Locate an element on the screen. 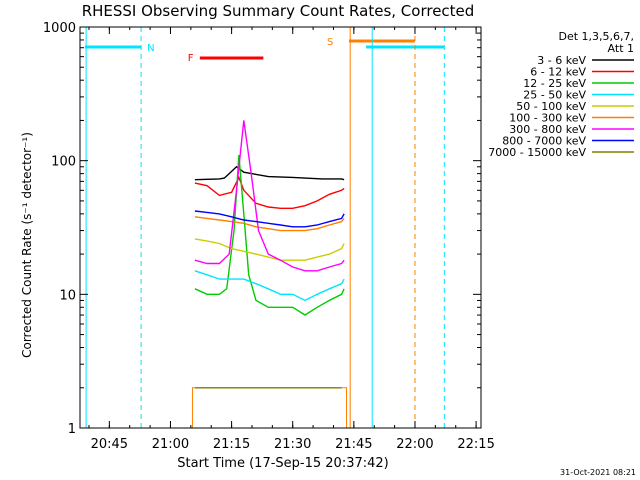  legend-label: 300 - 800 keV is located at coordinates (547, 129).